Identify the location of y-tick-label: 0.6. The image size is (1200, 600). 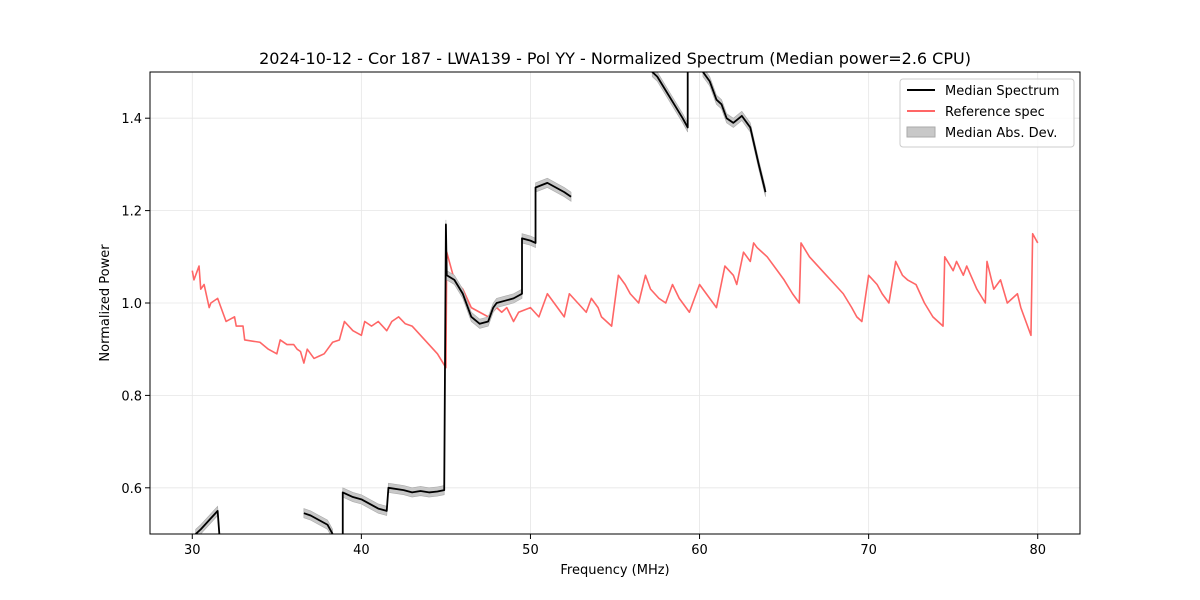
(131, 489).